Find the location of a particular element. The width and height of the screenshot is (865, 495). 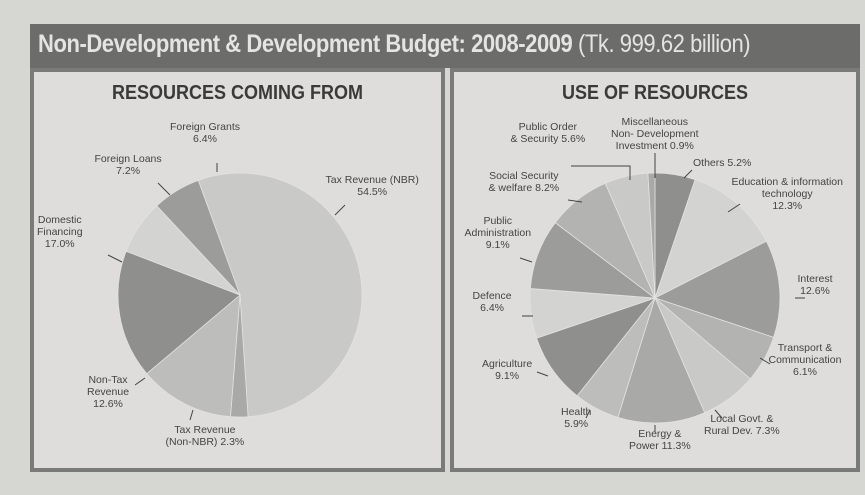

pie-slice-non-tax-revenue is located at coordinates (193, 356).